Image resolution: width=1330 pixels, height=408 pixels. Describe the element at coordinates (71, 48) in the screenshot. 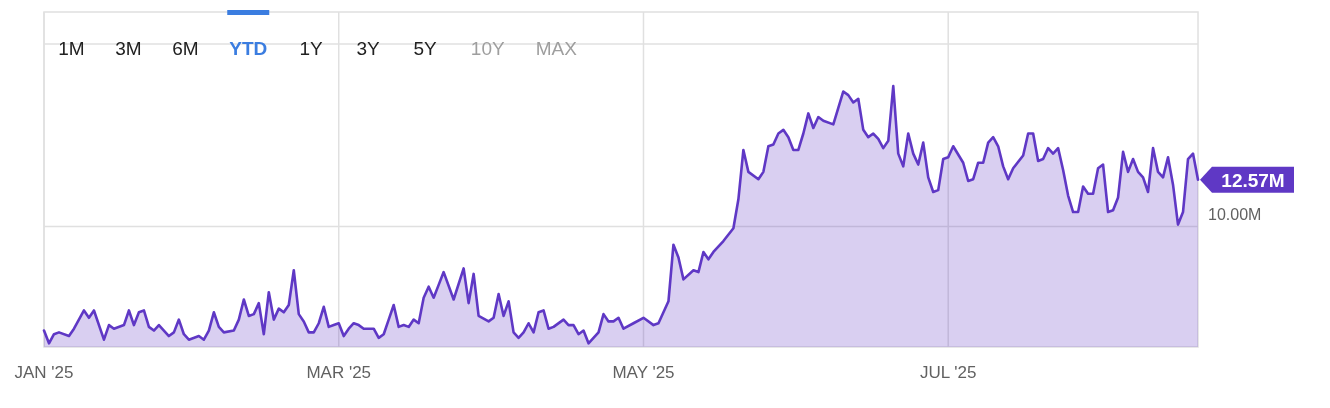

I see `text: 1M` at that location.